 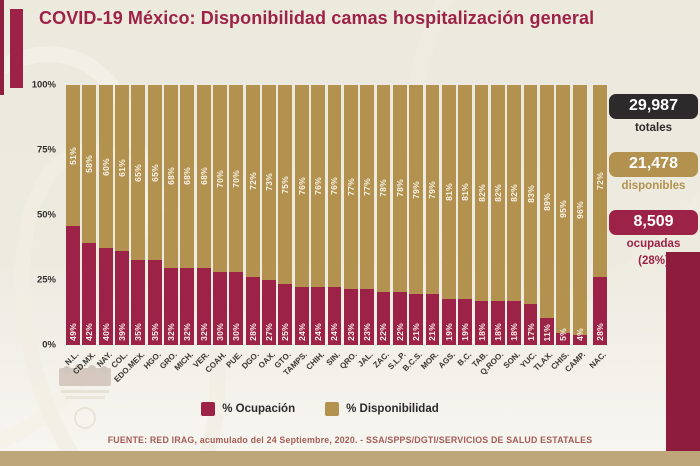 What do you see at coordinates (236, 179) in the screenshot?
I see `availability-segment: 70%` at bounding box center [236, 179].